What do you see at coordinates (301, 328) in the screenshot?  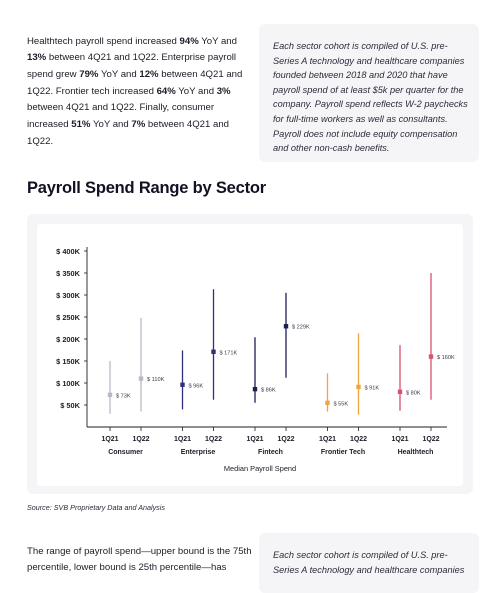 I see `median-value-label: $ 229K` at bounding box center [301, 328].